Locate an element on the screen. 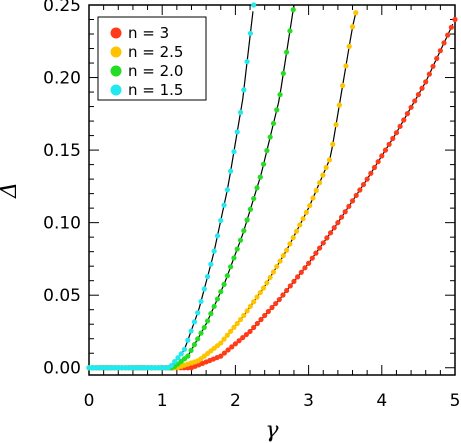 The width and height of the screenshot is (461, 443). x-axis-title: γ is located at coordinates (272, 430).